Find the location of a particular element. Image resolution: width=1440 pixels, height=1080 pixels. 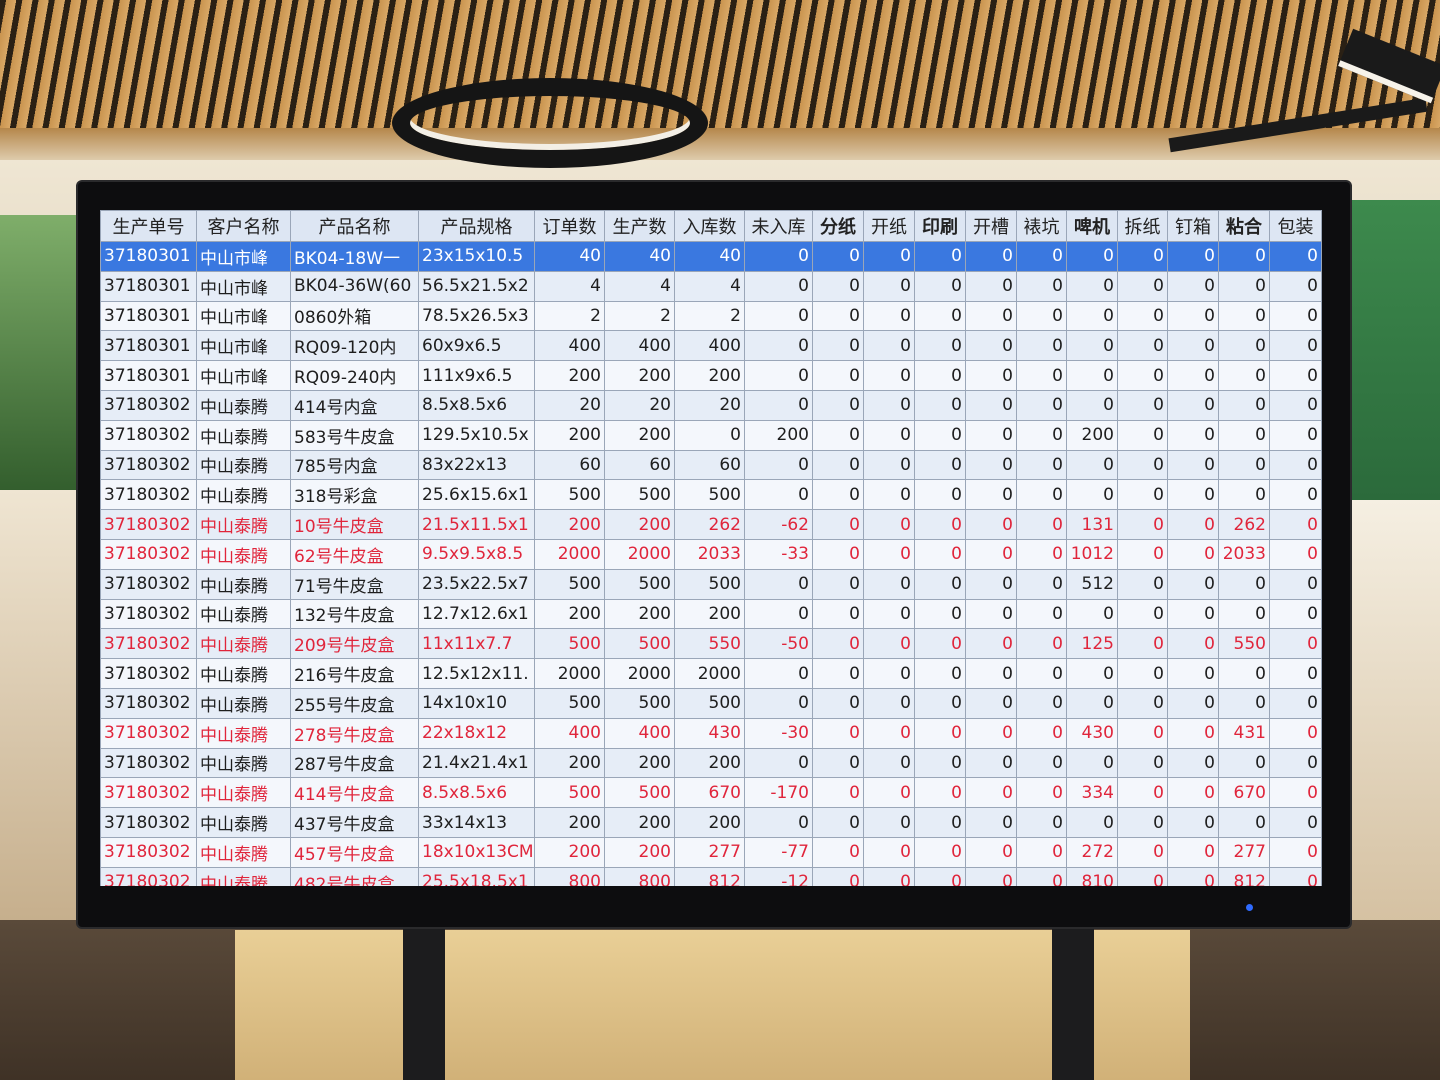

table-cell: 中山市峰 is located at coordinates (243, 346).